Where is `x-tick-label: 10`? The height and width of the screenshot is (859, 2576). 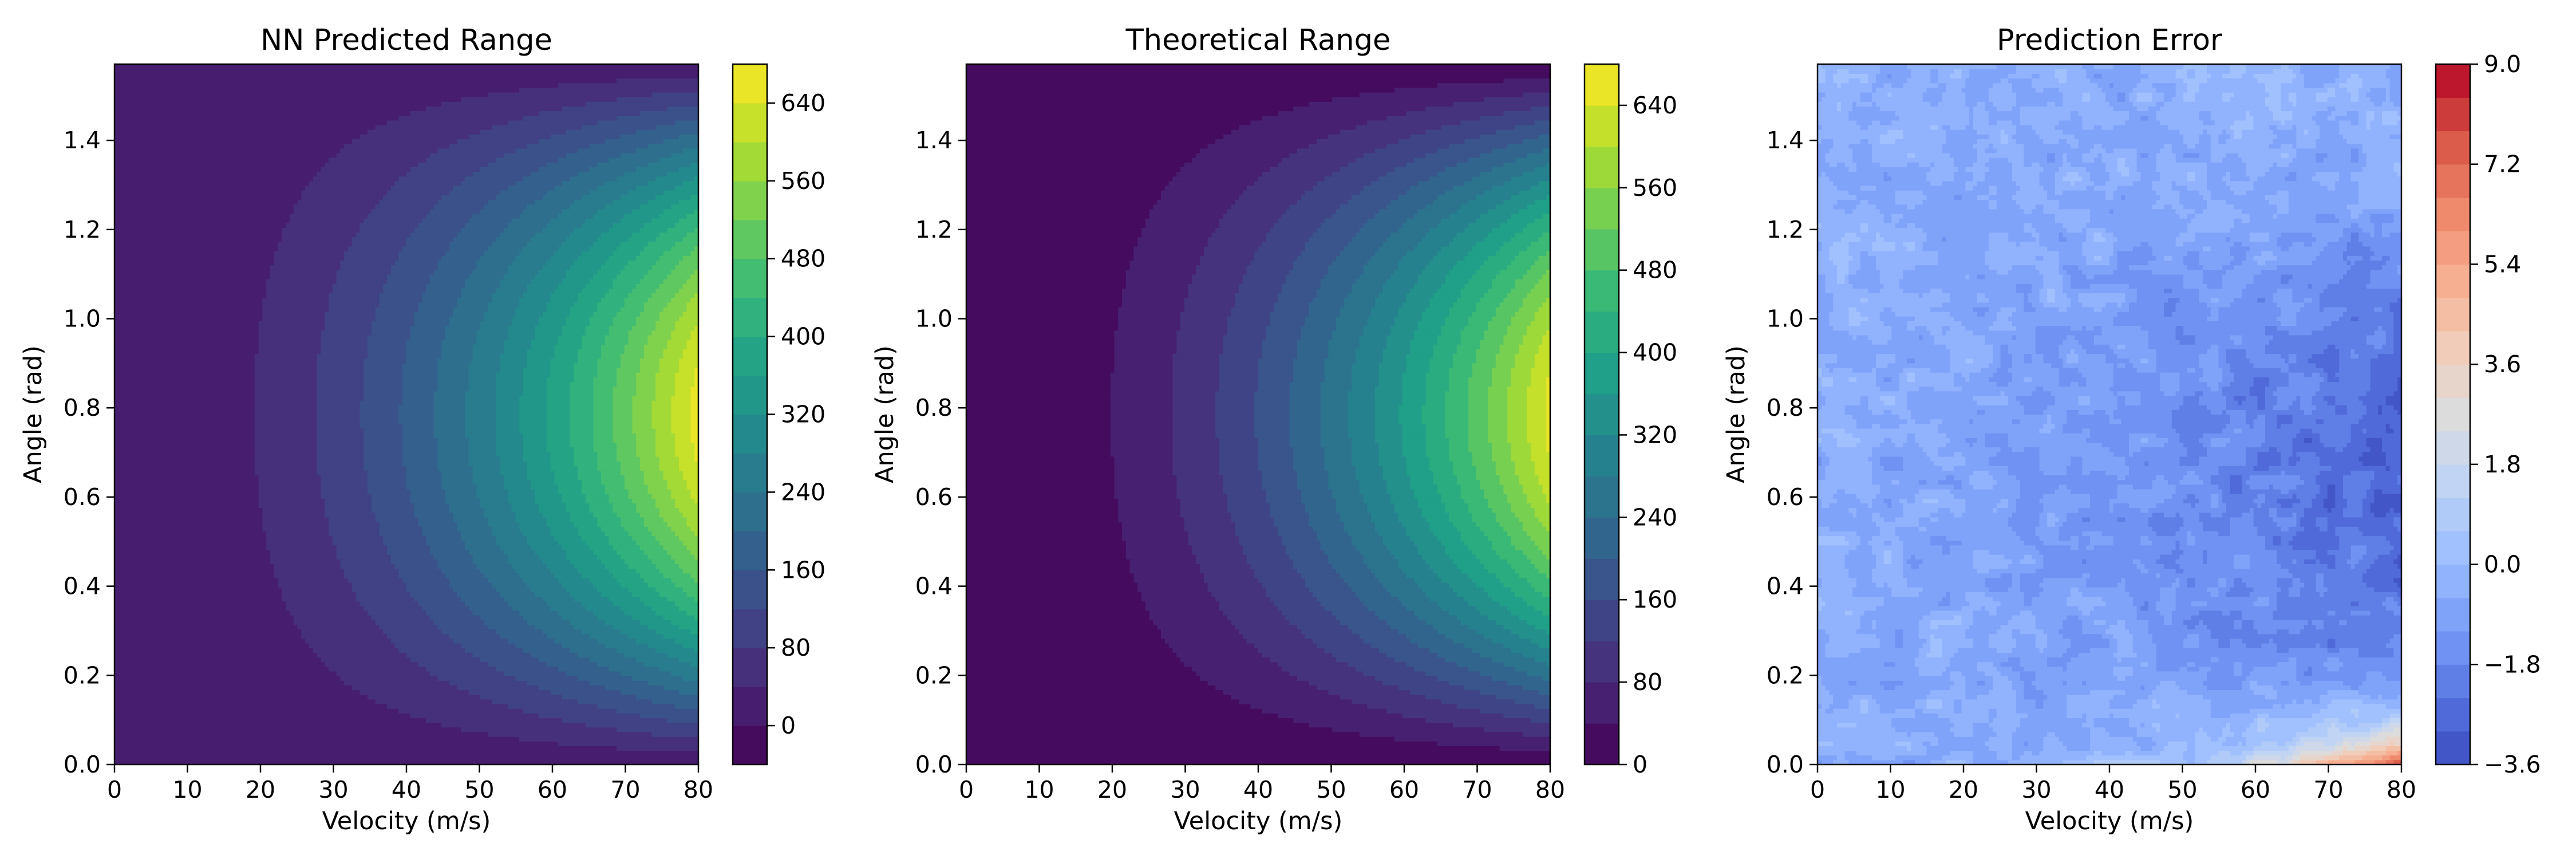
x-tick-label: 10 is located at coordinates (187, 789).